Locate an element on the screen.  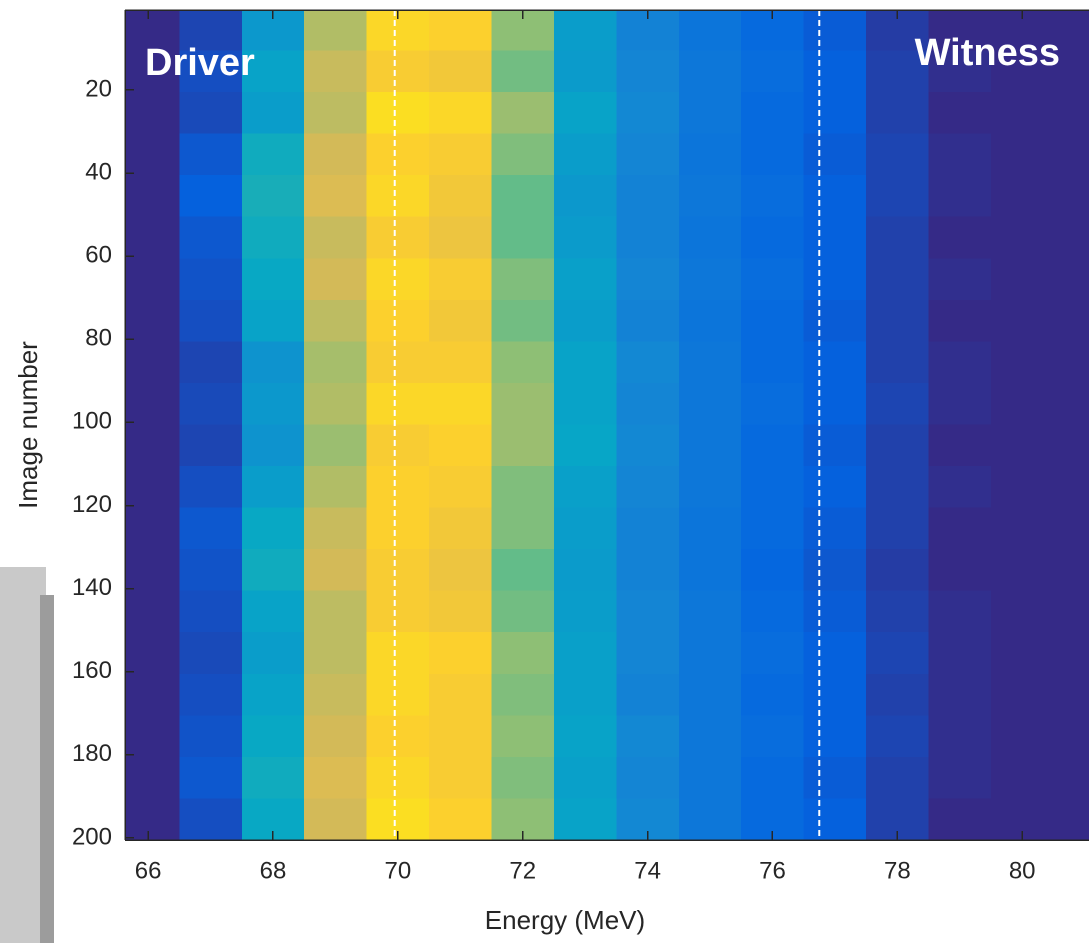
y-tick-label: 100 is located at coordinates (92, 421).